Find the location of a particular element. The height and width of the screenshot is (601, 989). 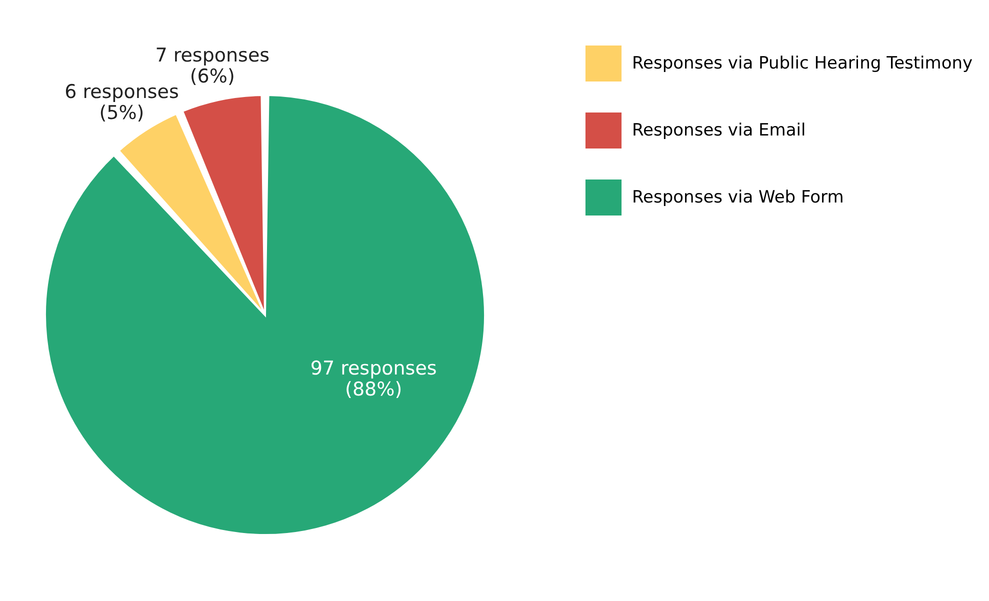

data-label: 97 responses (88%) is located at coordinates (373, 378).